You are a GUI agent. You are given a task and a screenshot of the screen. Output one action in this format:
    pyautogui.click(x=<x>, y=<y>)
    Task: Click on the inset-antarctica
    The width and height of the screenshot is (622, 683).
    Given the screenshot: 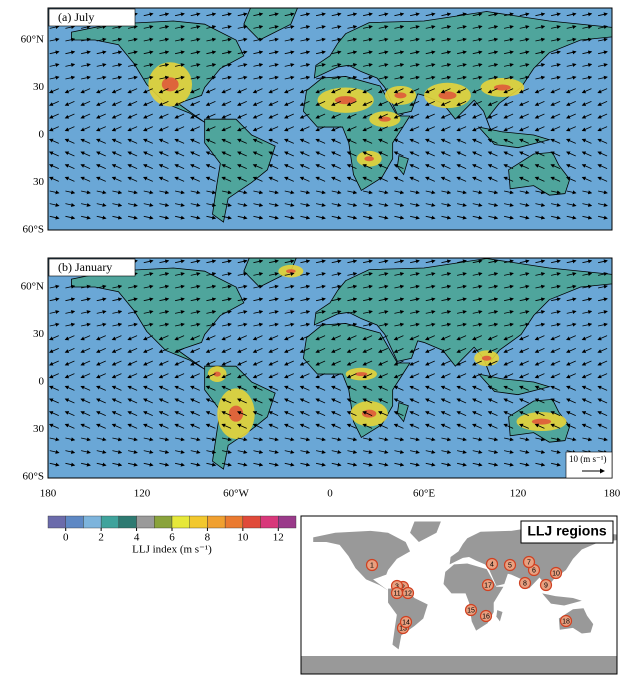 What is the action you would take?
    pyautogui.click(x=459, y=665)
    